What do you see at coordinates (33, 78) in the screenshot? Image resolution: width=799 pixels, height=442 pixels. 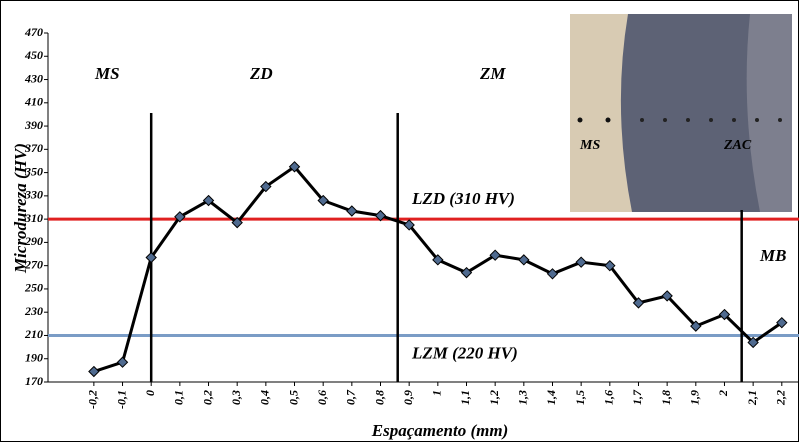 I see `y-tick-label: 430` at bounding box center [33, 78].